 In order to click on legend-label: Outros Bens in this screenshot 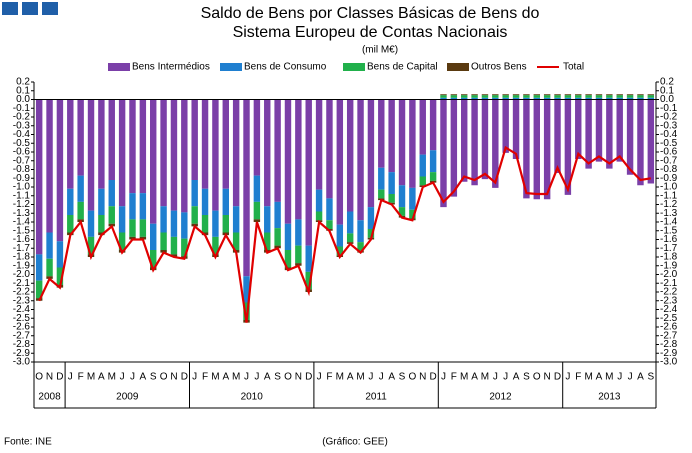, I will do `click(499, 67)`.